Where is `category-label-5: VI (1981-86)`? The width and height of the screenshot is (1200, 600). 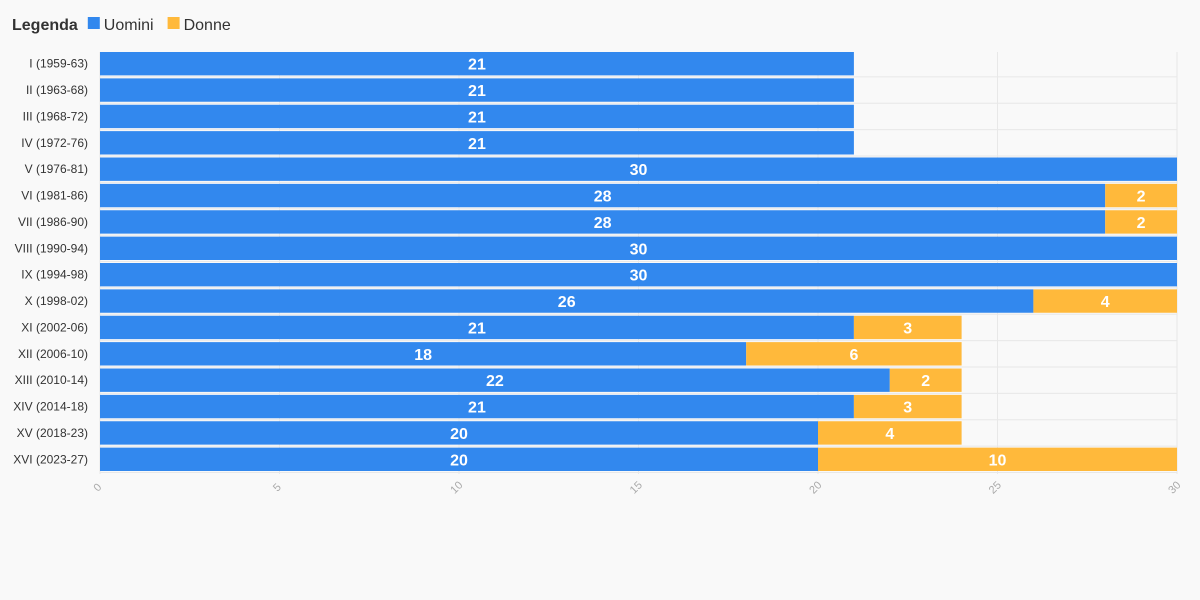 category-label-5: VI (1981-86) is located at coordinates (54, 196).